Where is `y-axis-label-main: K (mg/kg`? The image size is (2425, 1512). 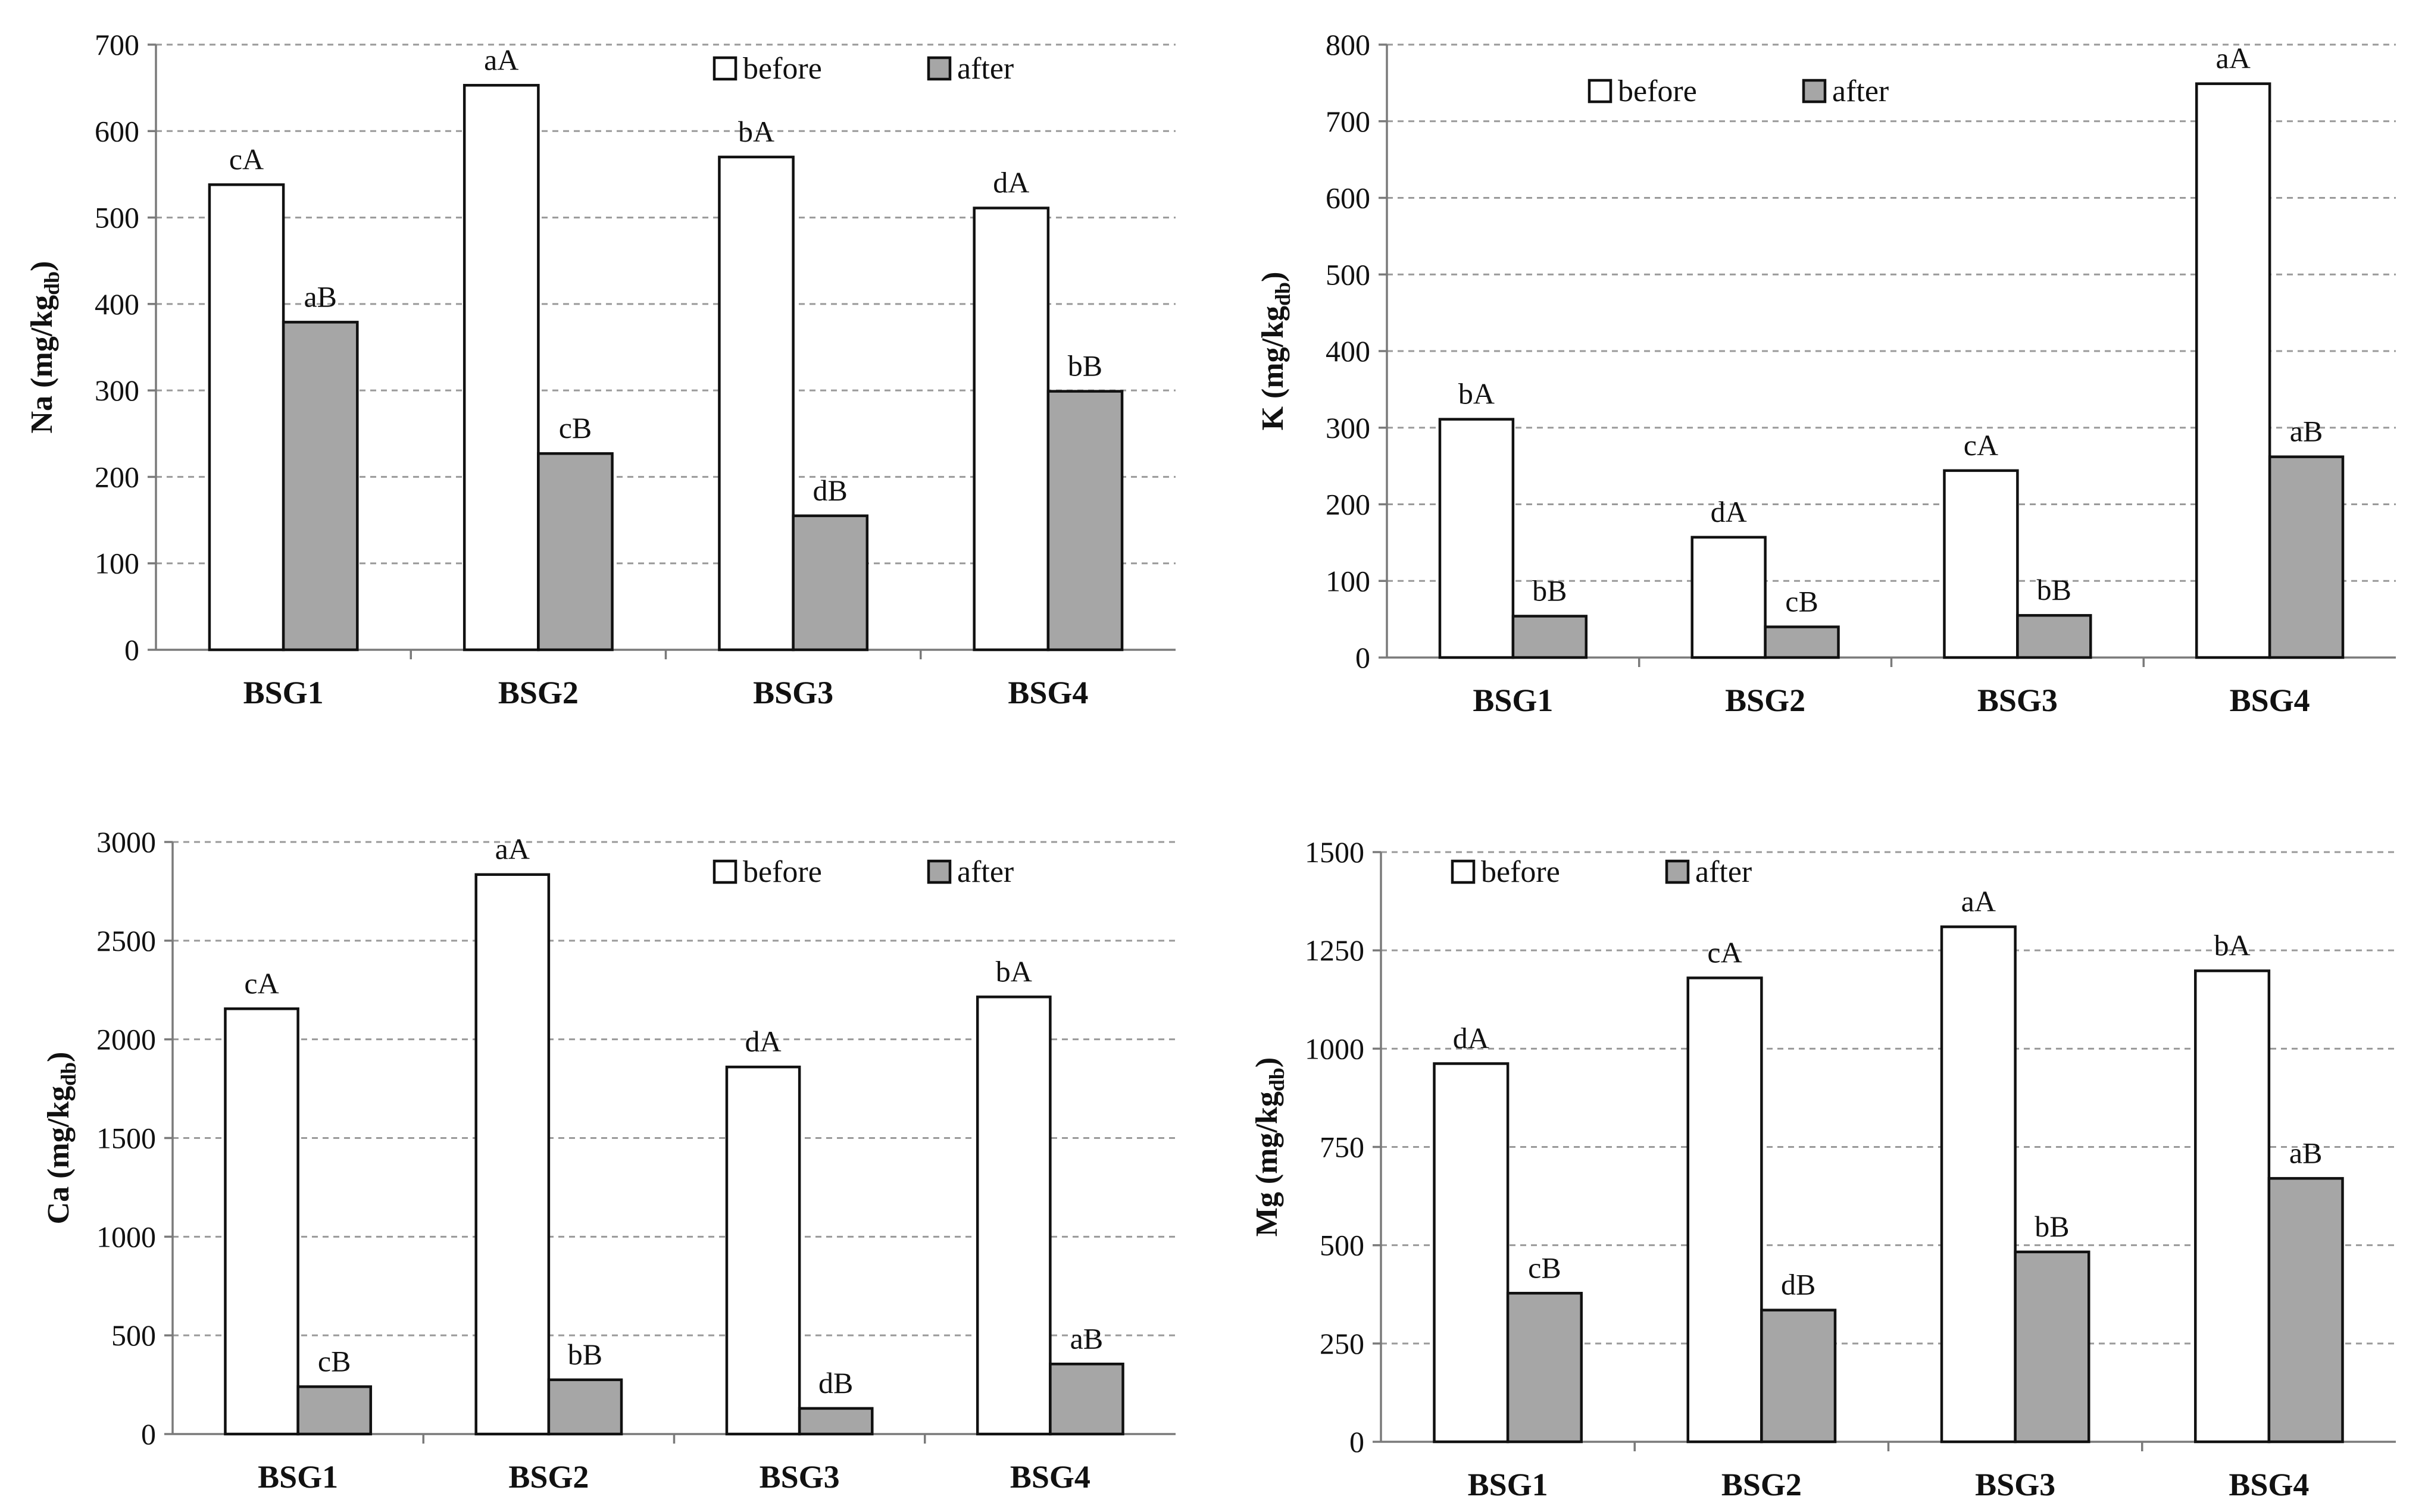 y-axis-label-main: K (mg/kg is located at coordinates (1273, 368).